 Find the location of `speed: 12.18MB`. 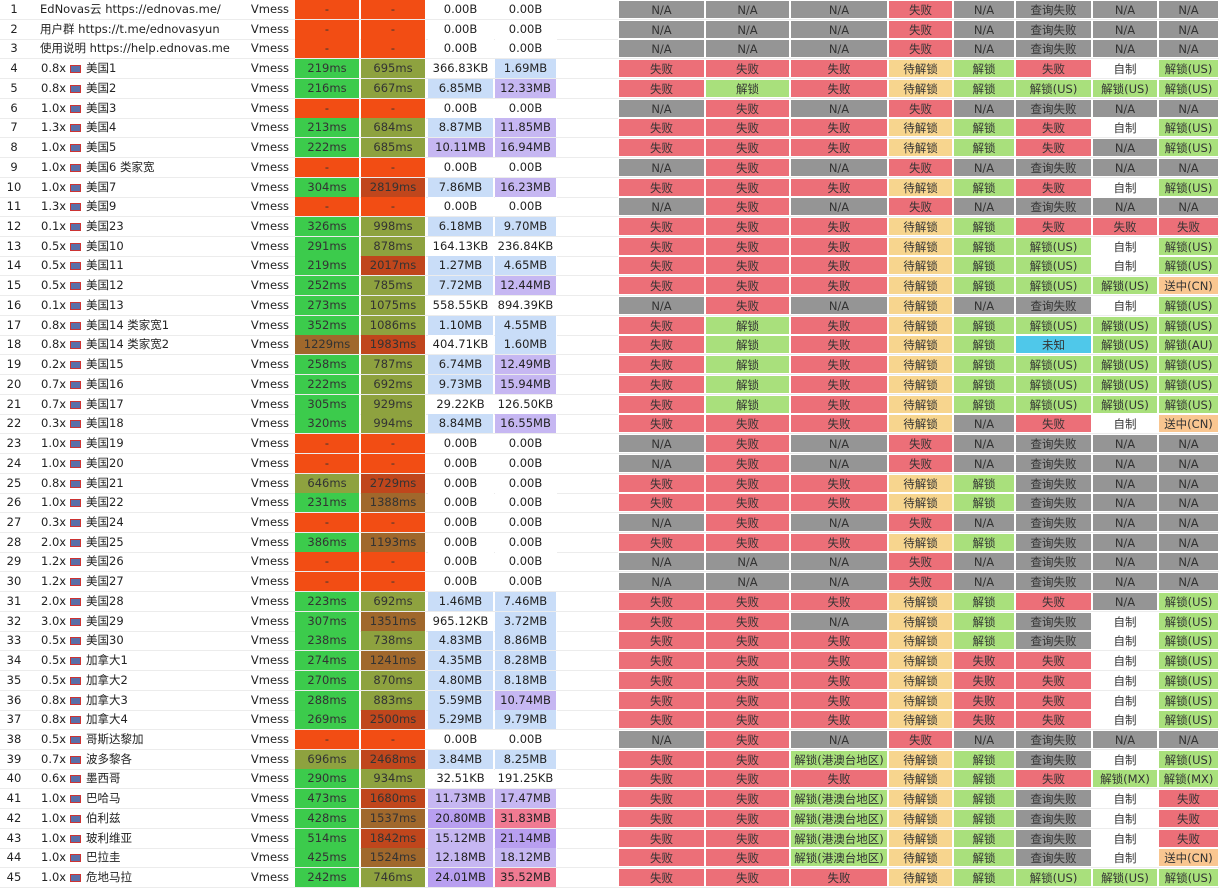

speed: 12.18MB is located at coordinates (461, 858).